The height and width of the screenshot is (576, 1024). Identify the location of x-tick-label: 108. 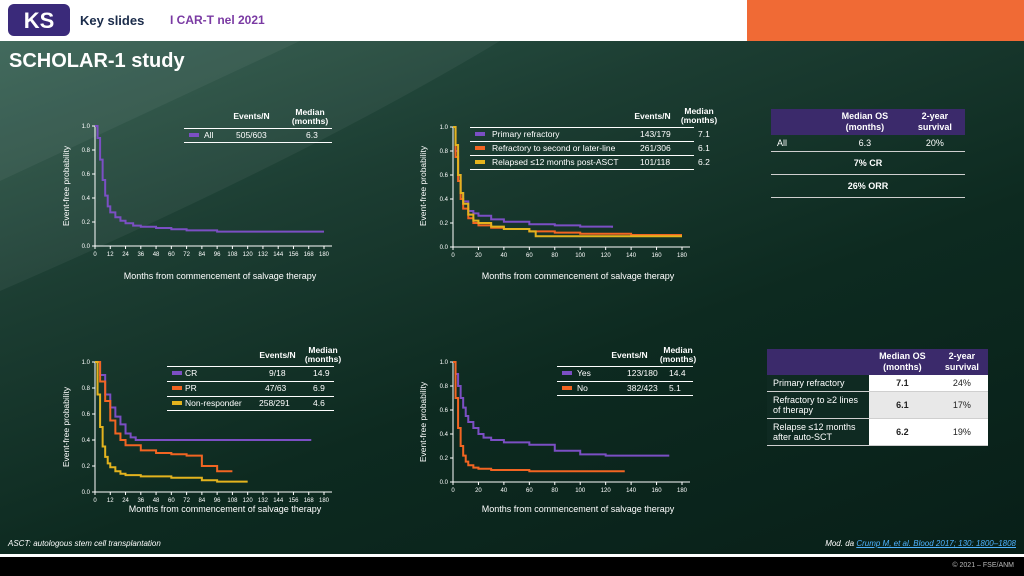
(232, 255).